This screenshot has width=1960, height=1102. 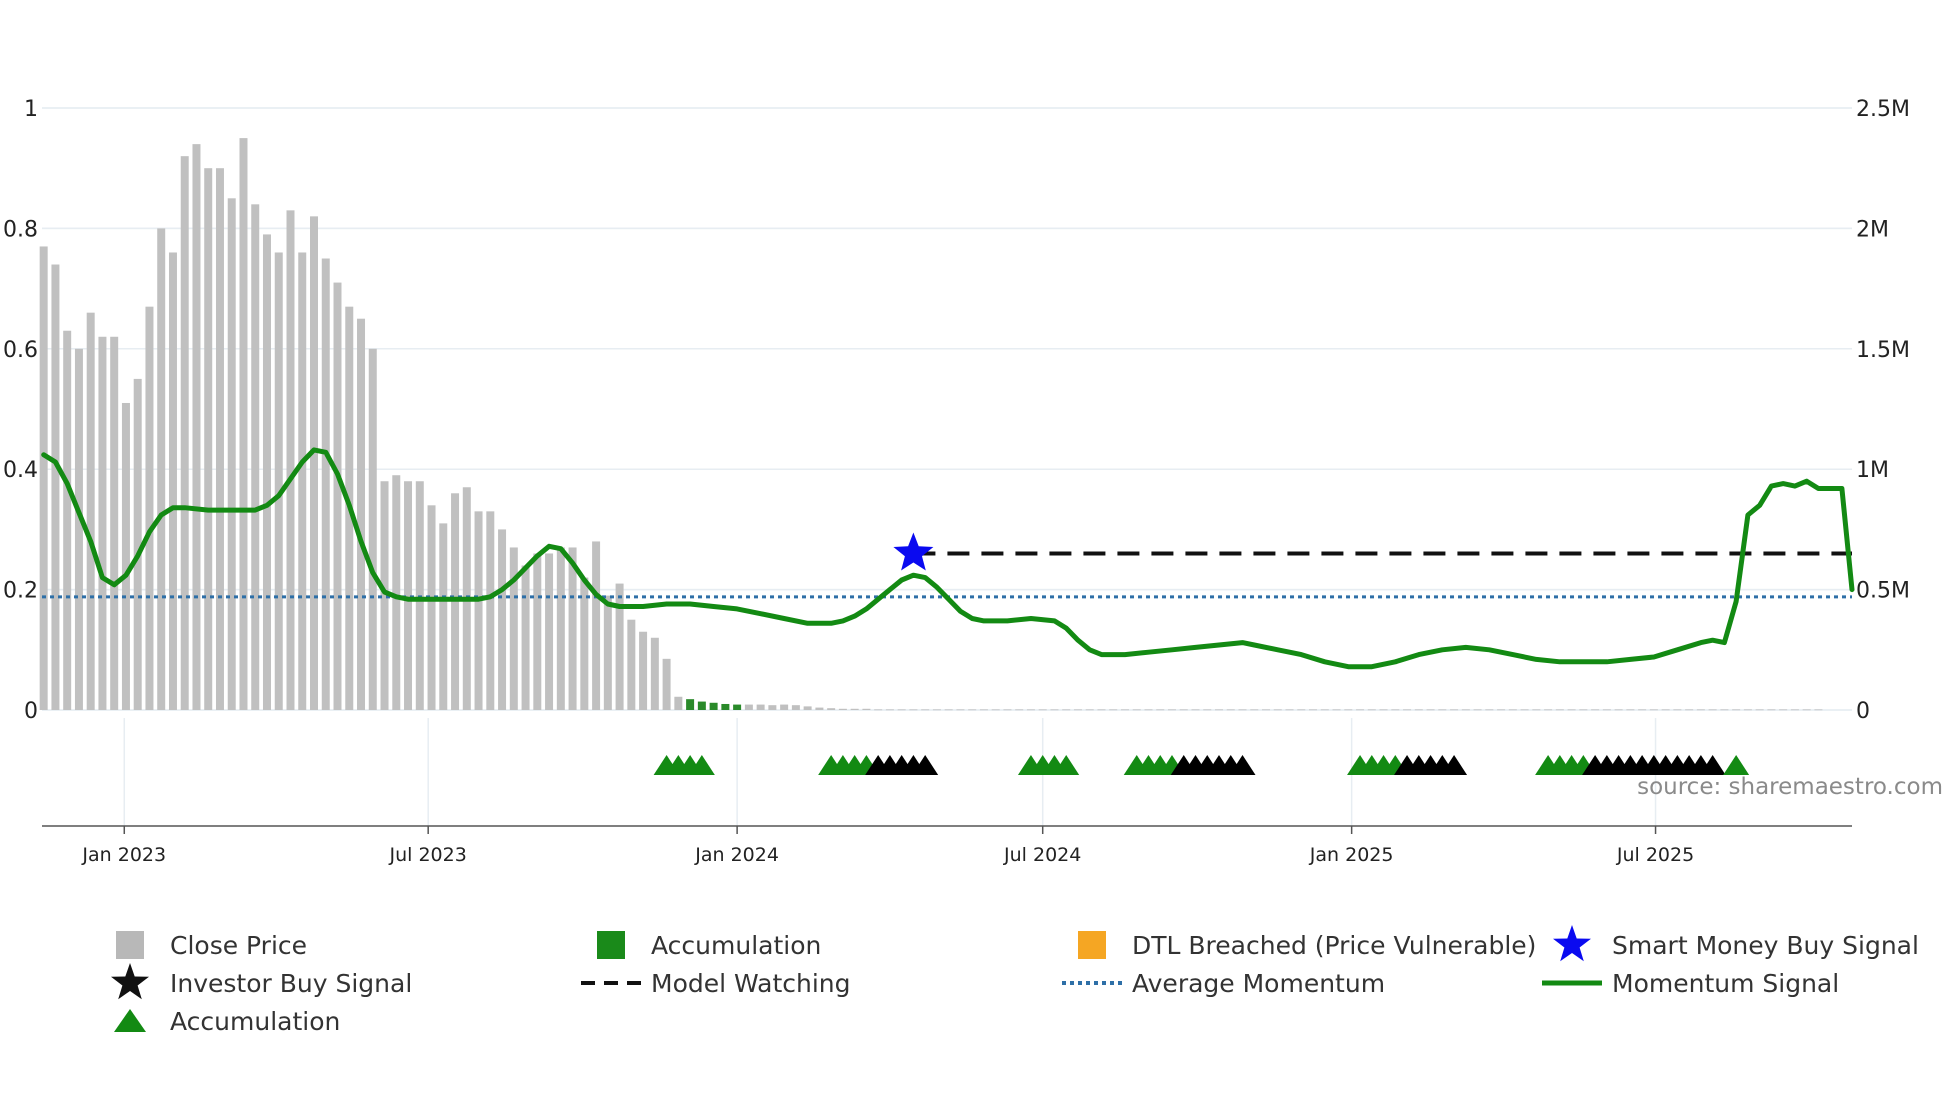 What do you see at coordinates (1655, 855) in the screenshot?
I see `x-tick-label: Jul 2025` at bounding box center [1655, 855].